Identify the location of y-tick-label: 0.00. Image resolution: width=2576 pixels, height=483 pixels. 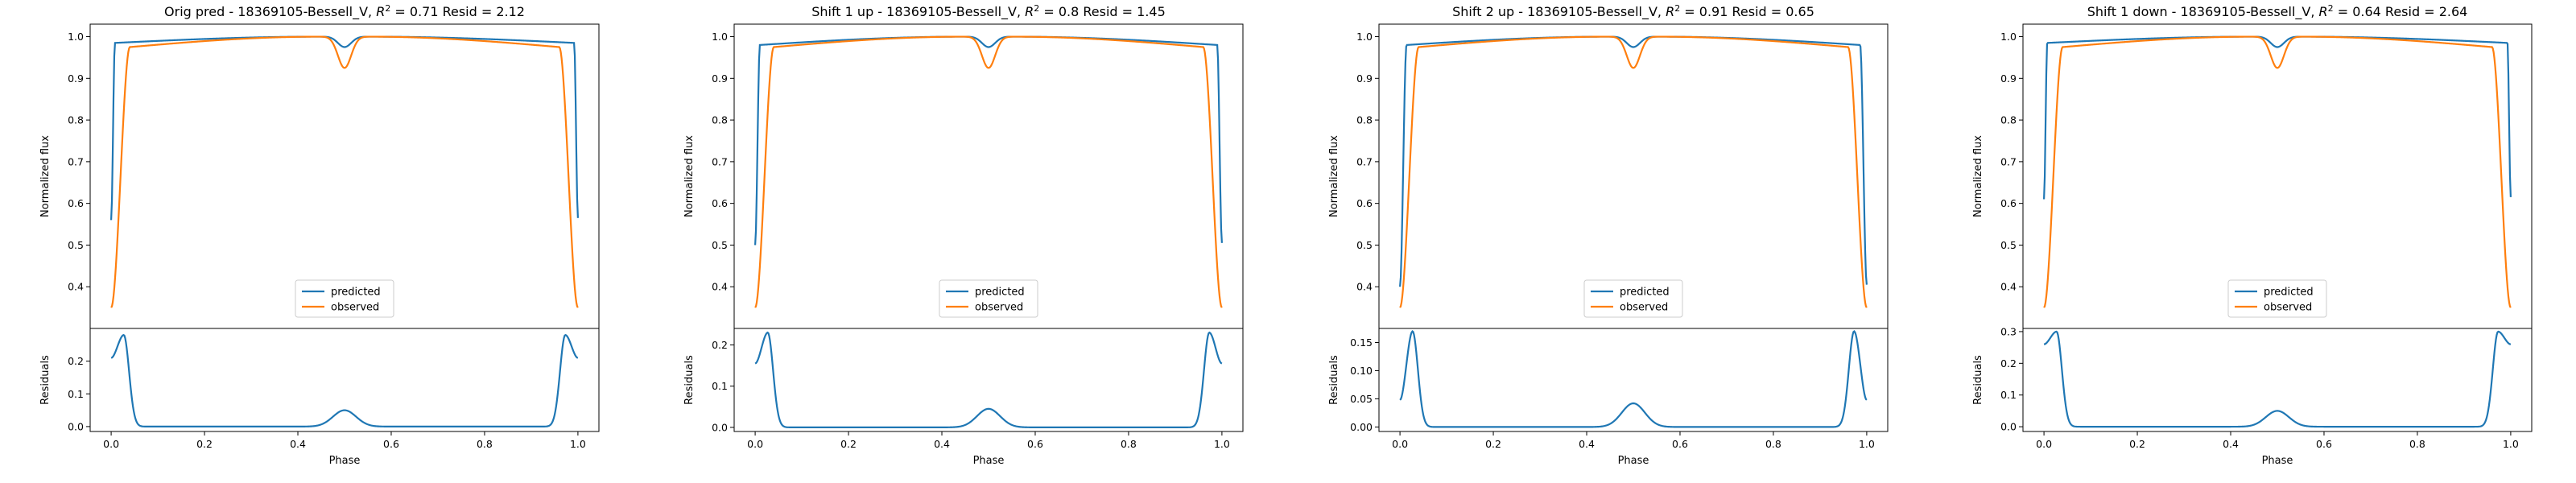
(1361, 427).